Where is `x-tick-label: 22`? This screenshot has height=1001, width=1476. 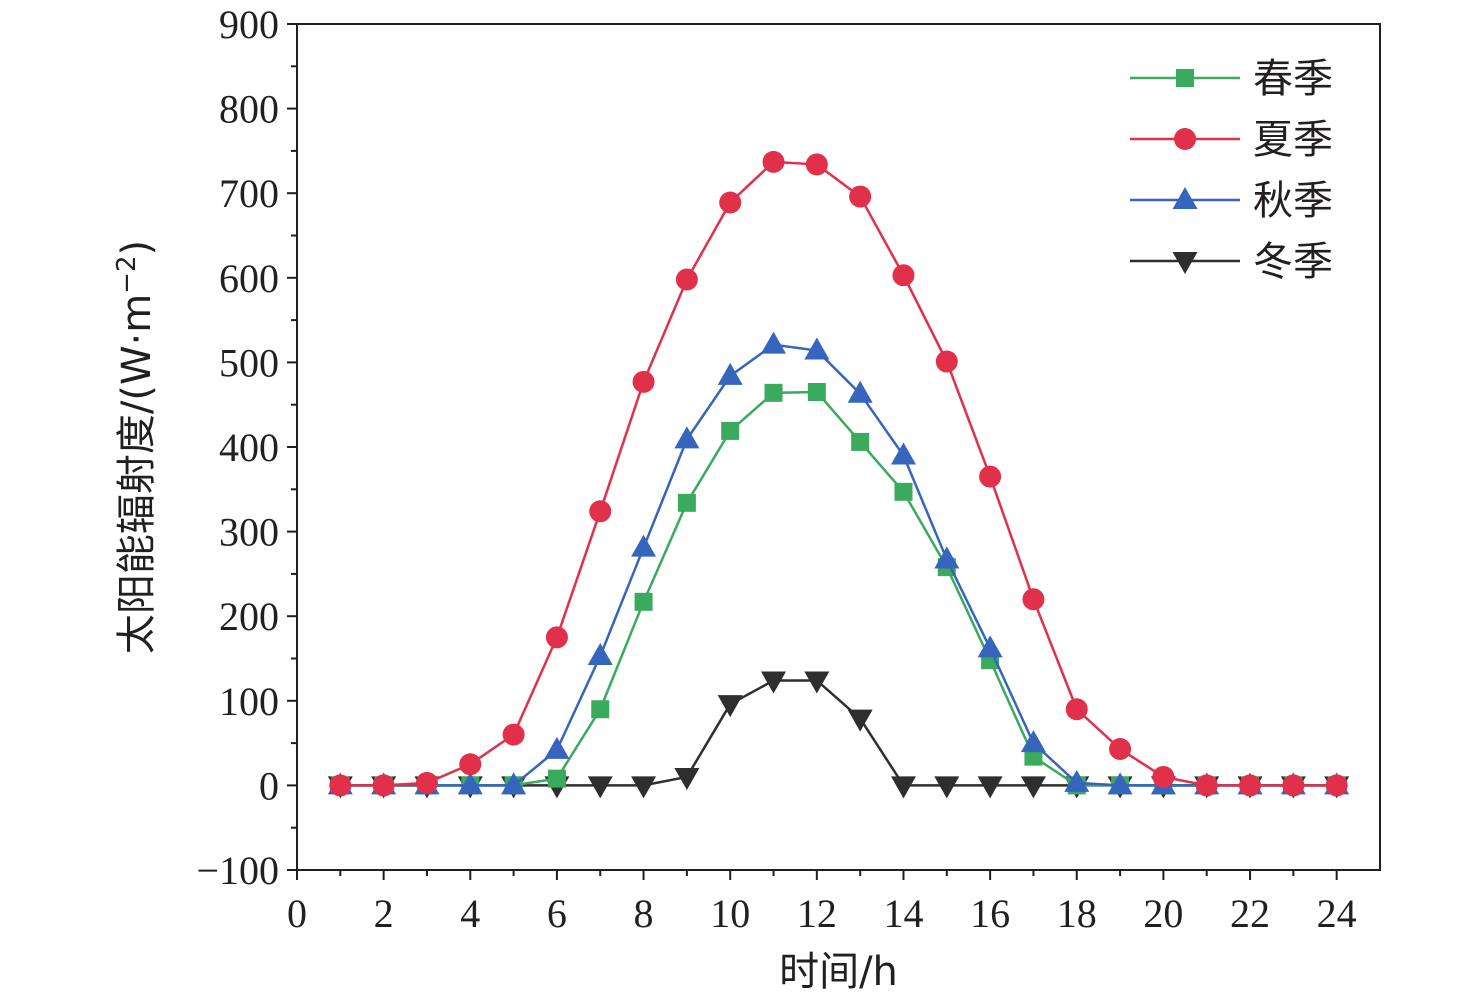
x-tick-label: 22 is located at coordinates (1250, 913).